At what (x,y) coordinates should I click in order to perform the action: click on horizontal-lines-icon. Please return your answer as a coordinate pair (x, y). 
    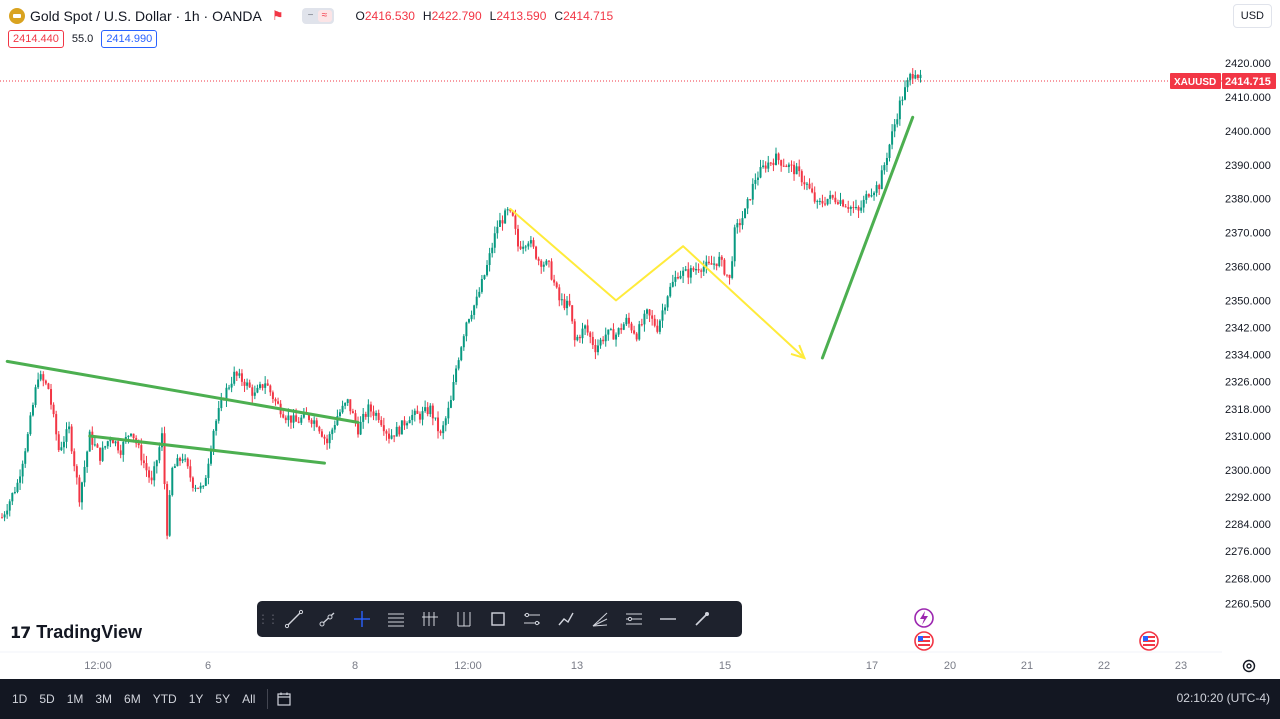
    Looking at the image, I should click on (396, 619).